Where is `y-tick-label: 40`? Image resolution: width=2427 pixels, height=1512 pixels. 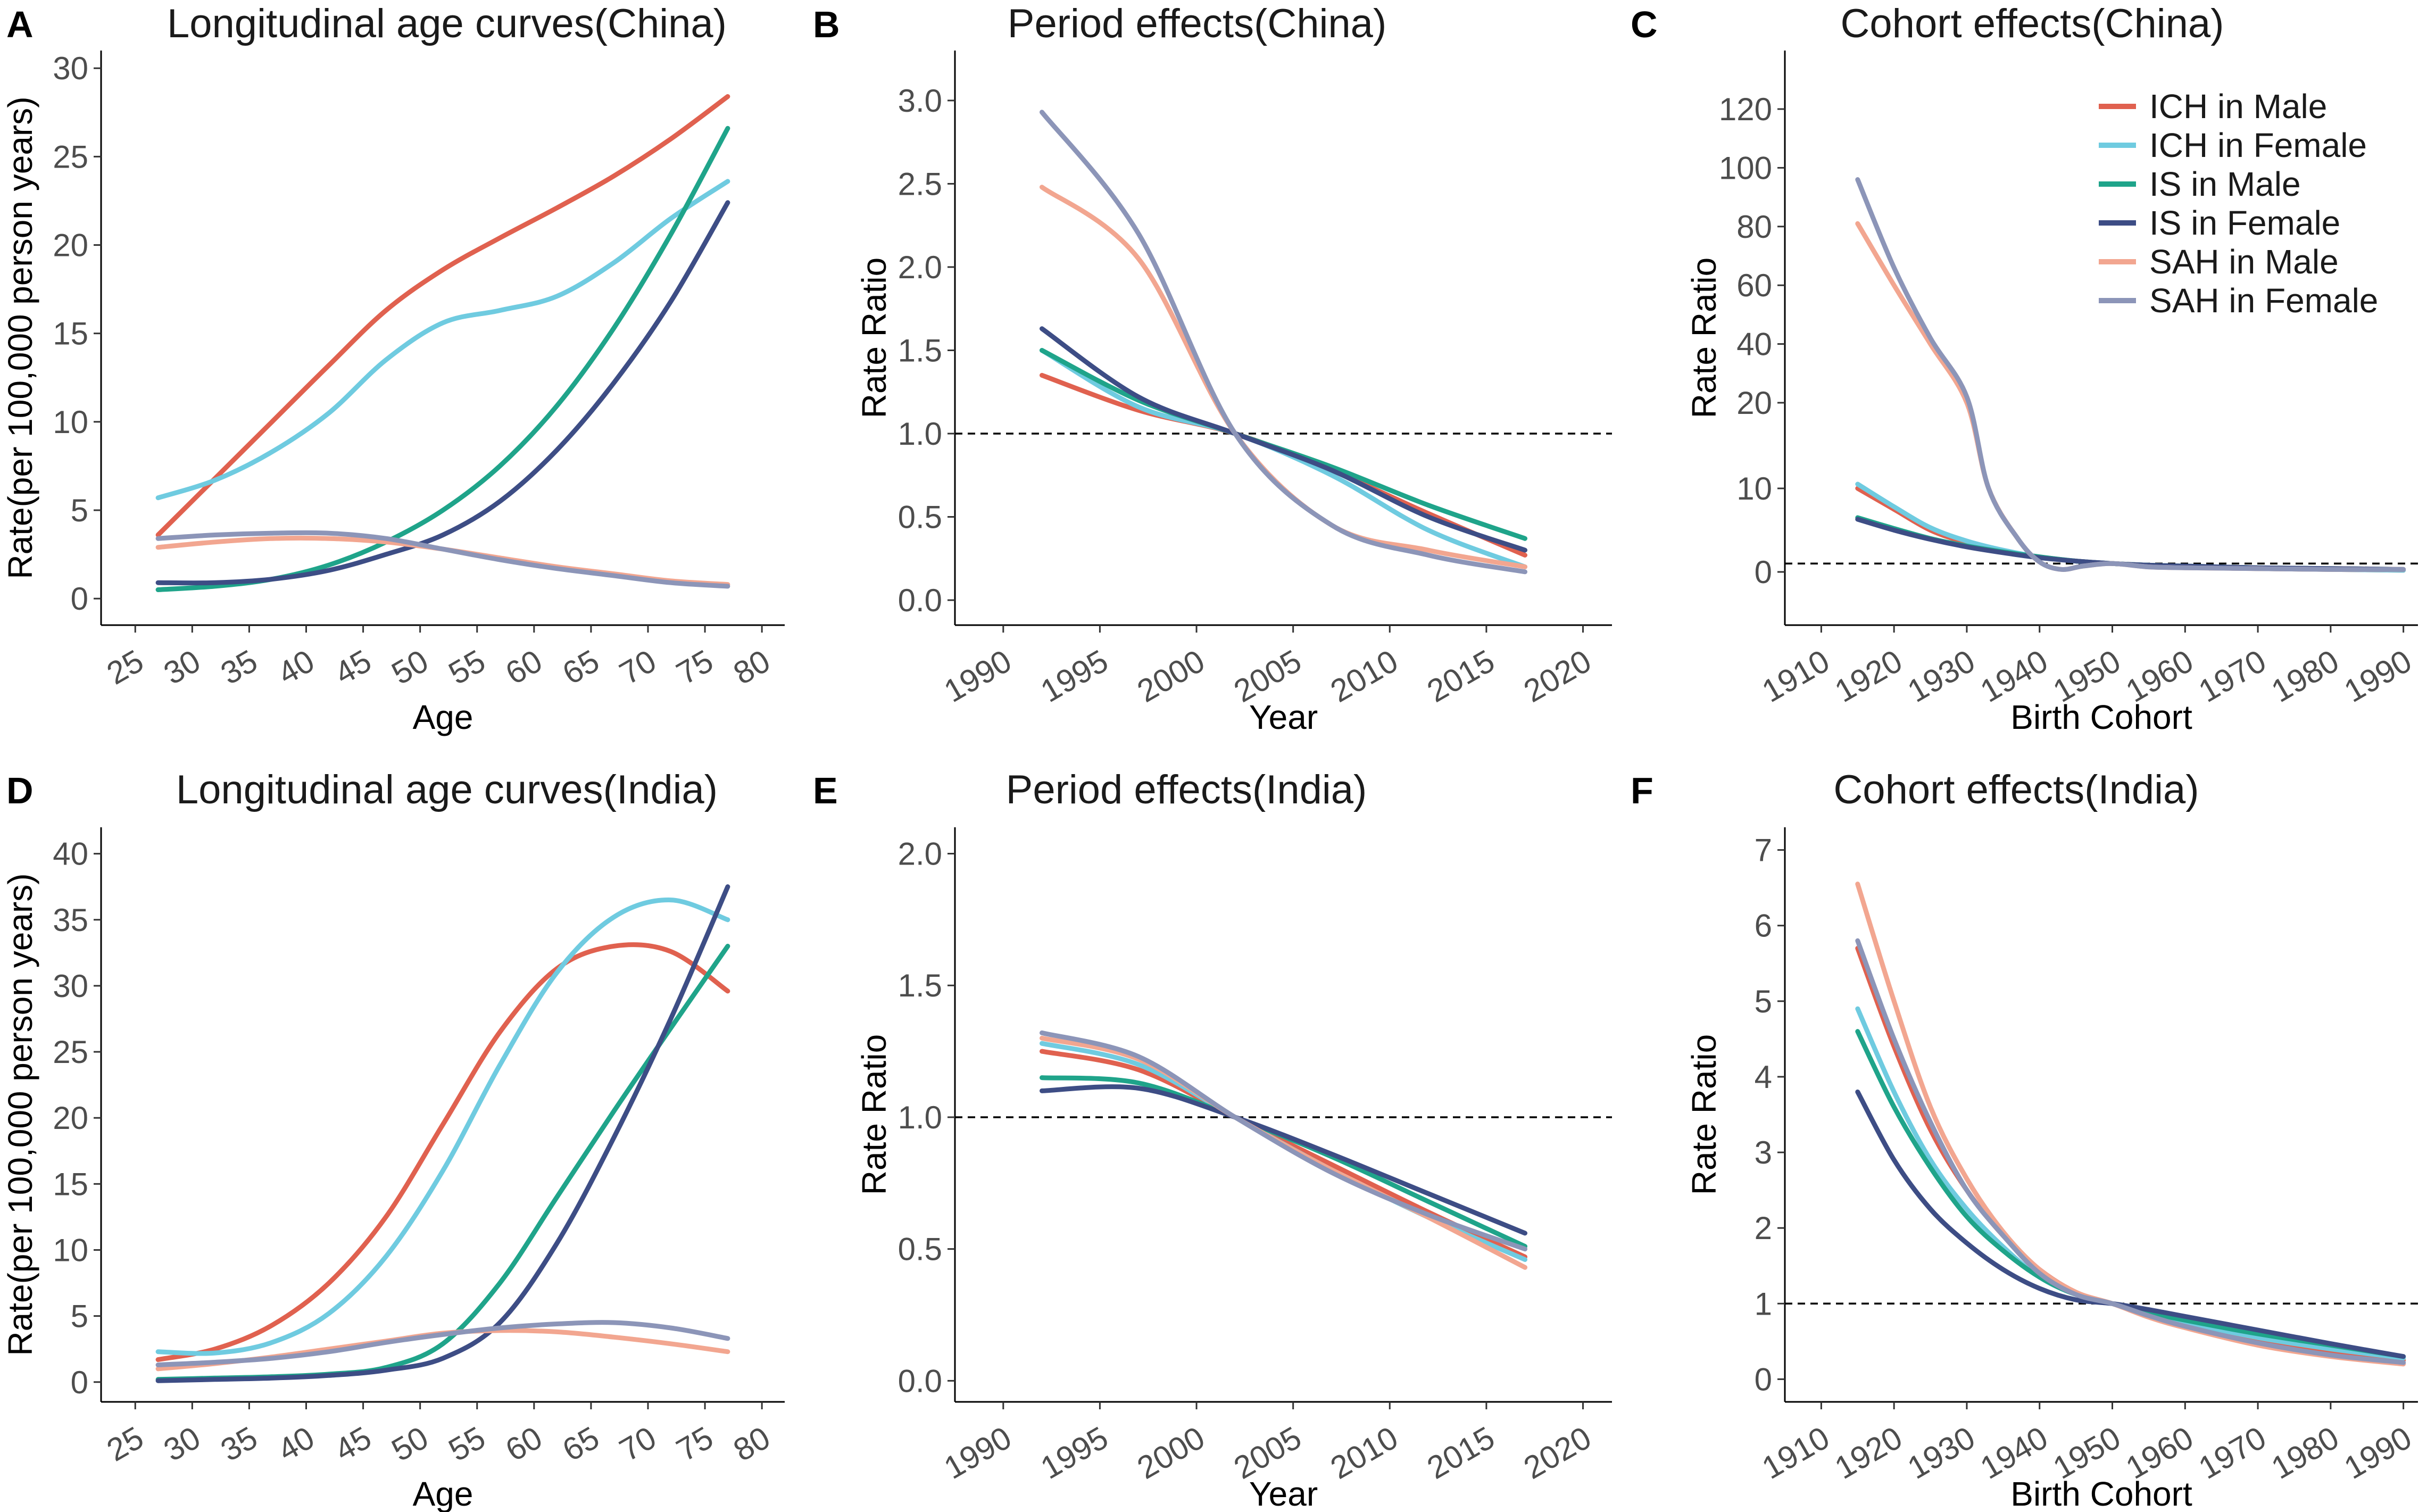 y-tick-label: 40 is located at coordinates (1754, 344).